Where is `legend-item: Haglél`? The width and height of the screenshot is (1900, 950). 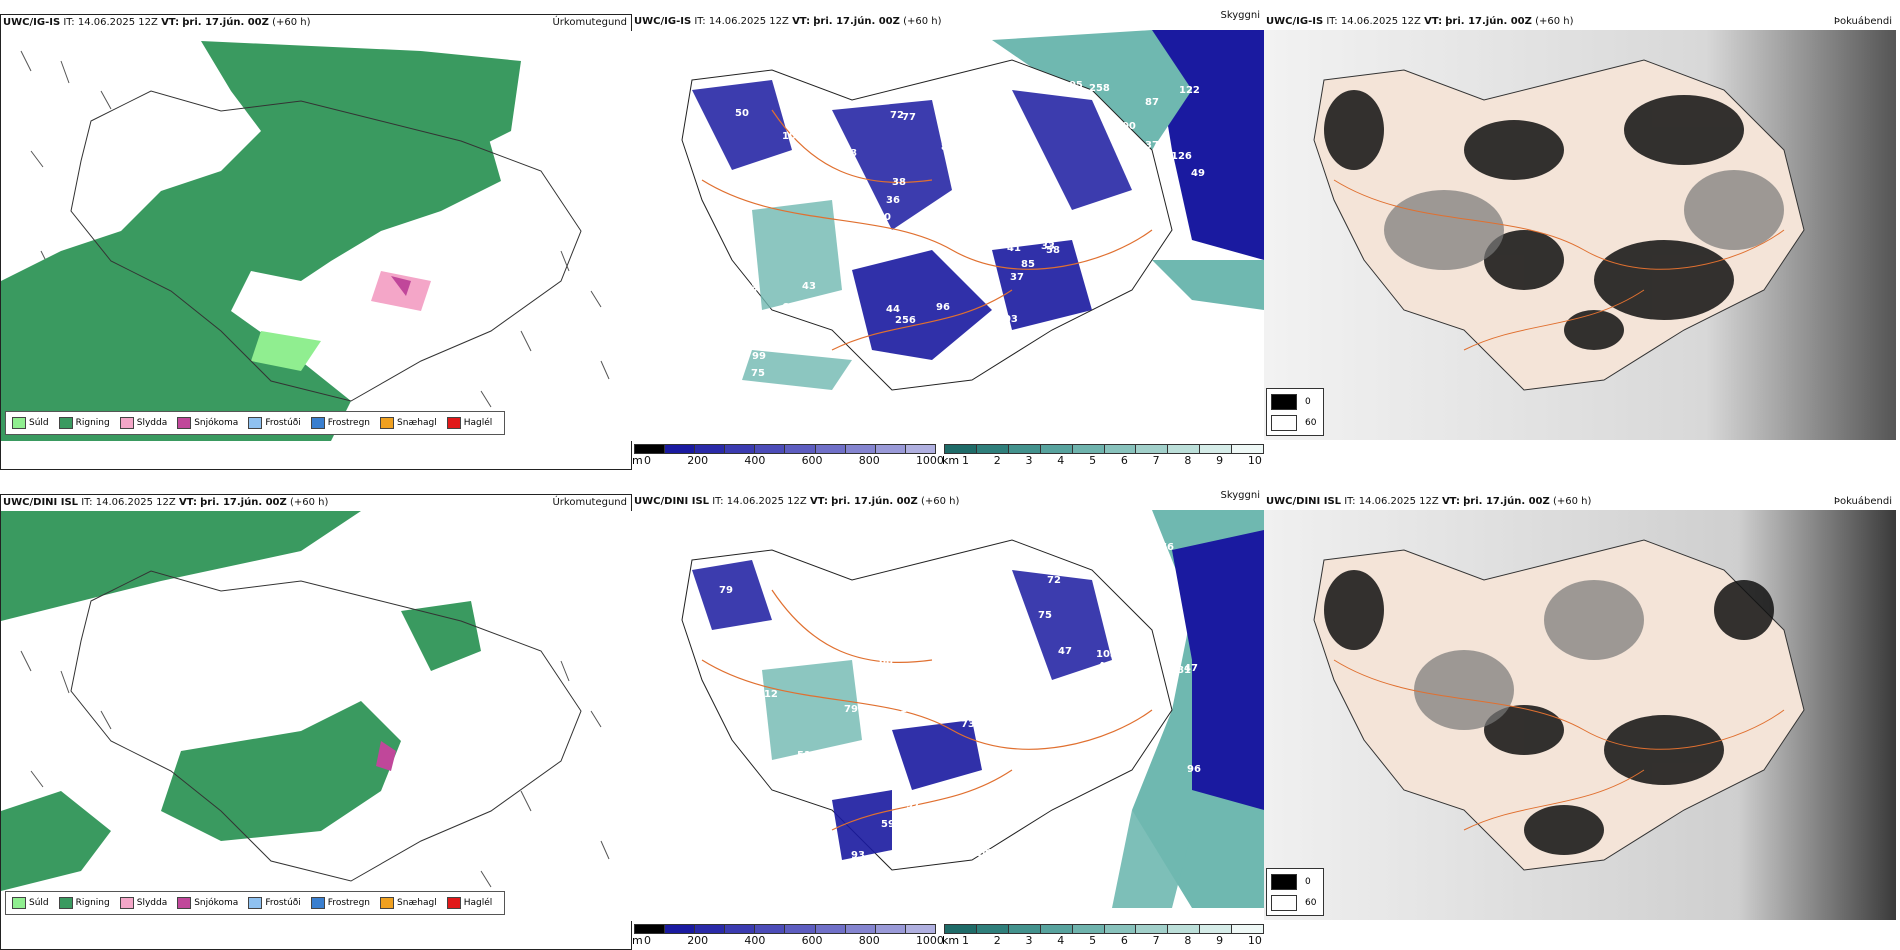
legend-item: Haglél is located at coordinates (469, 903).